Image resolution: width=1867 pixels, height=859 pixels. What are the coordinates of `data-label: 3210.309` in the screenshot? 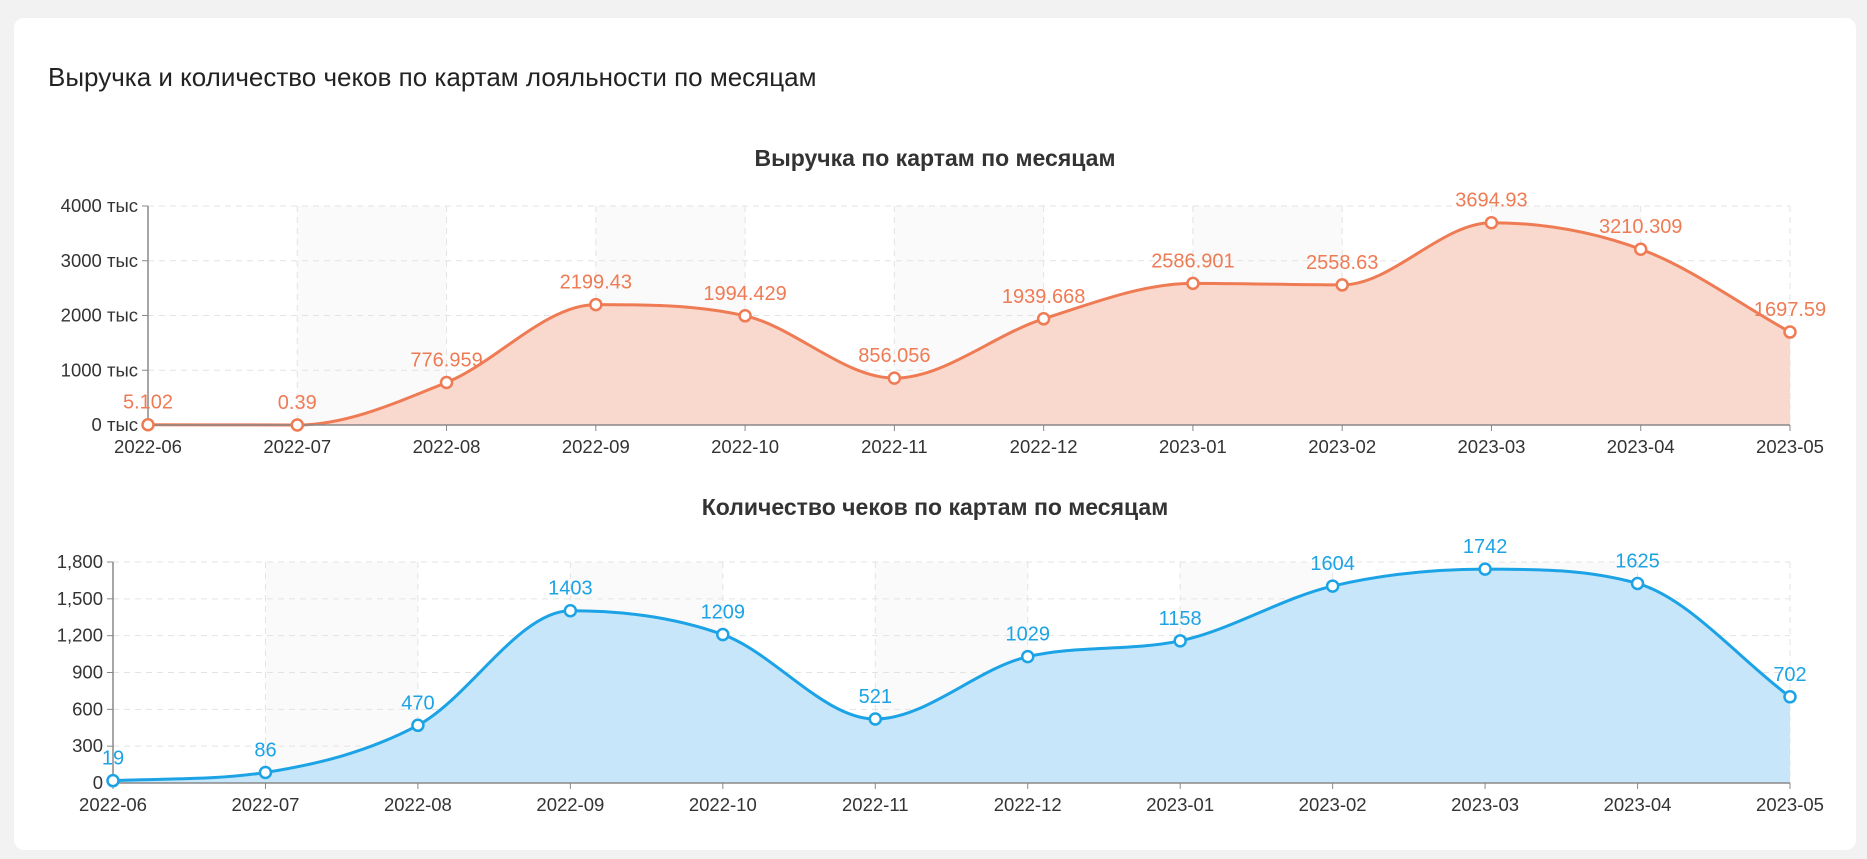 It's located at (1640, 227).